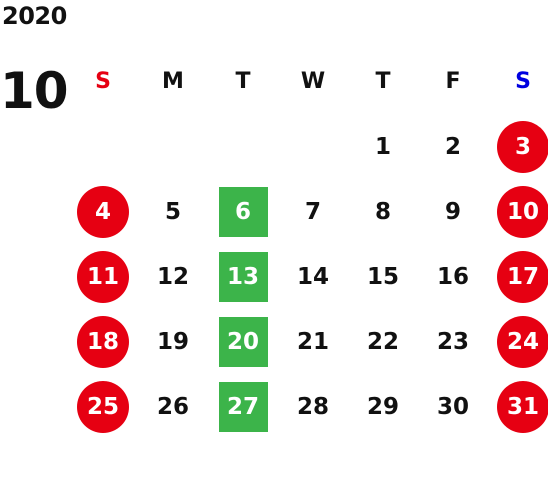 This screenshot has width=548, height=503. I want to click on calendar-day-weekend: 17, so click(518, 276).